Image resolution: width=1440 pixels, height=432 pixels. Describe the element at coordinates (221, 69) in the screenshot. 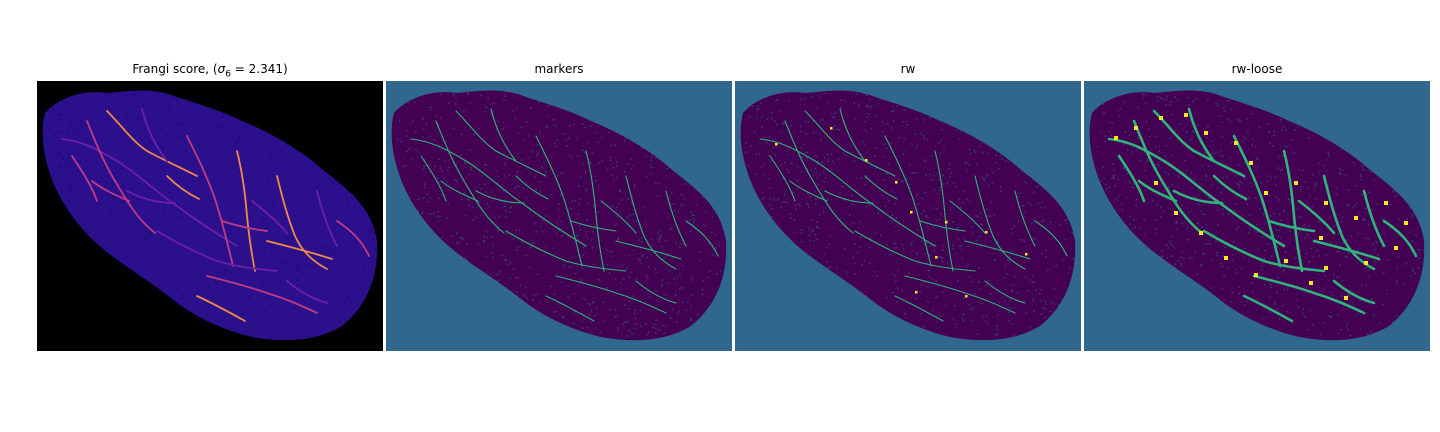

I see `frangi-title-sigma: σ` at that location.